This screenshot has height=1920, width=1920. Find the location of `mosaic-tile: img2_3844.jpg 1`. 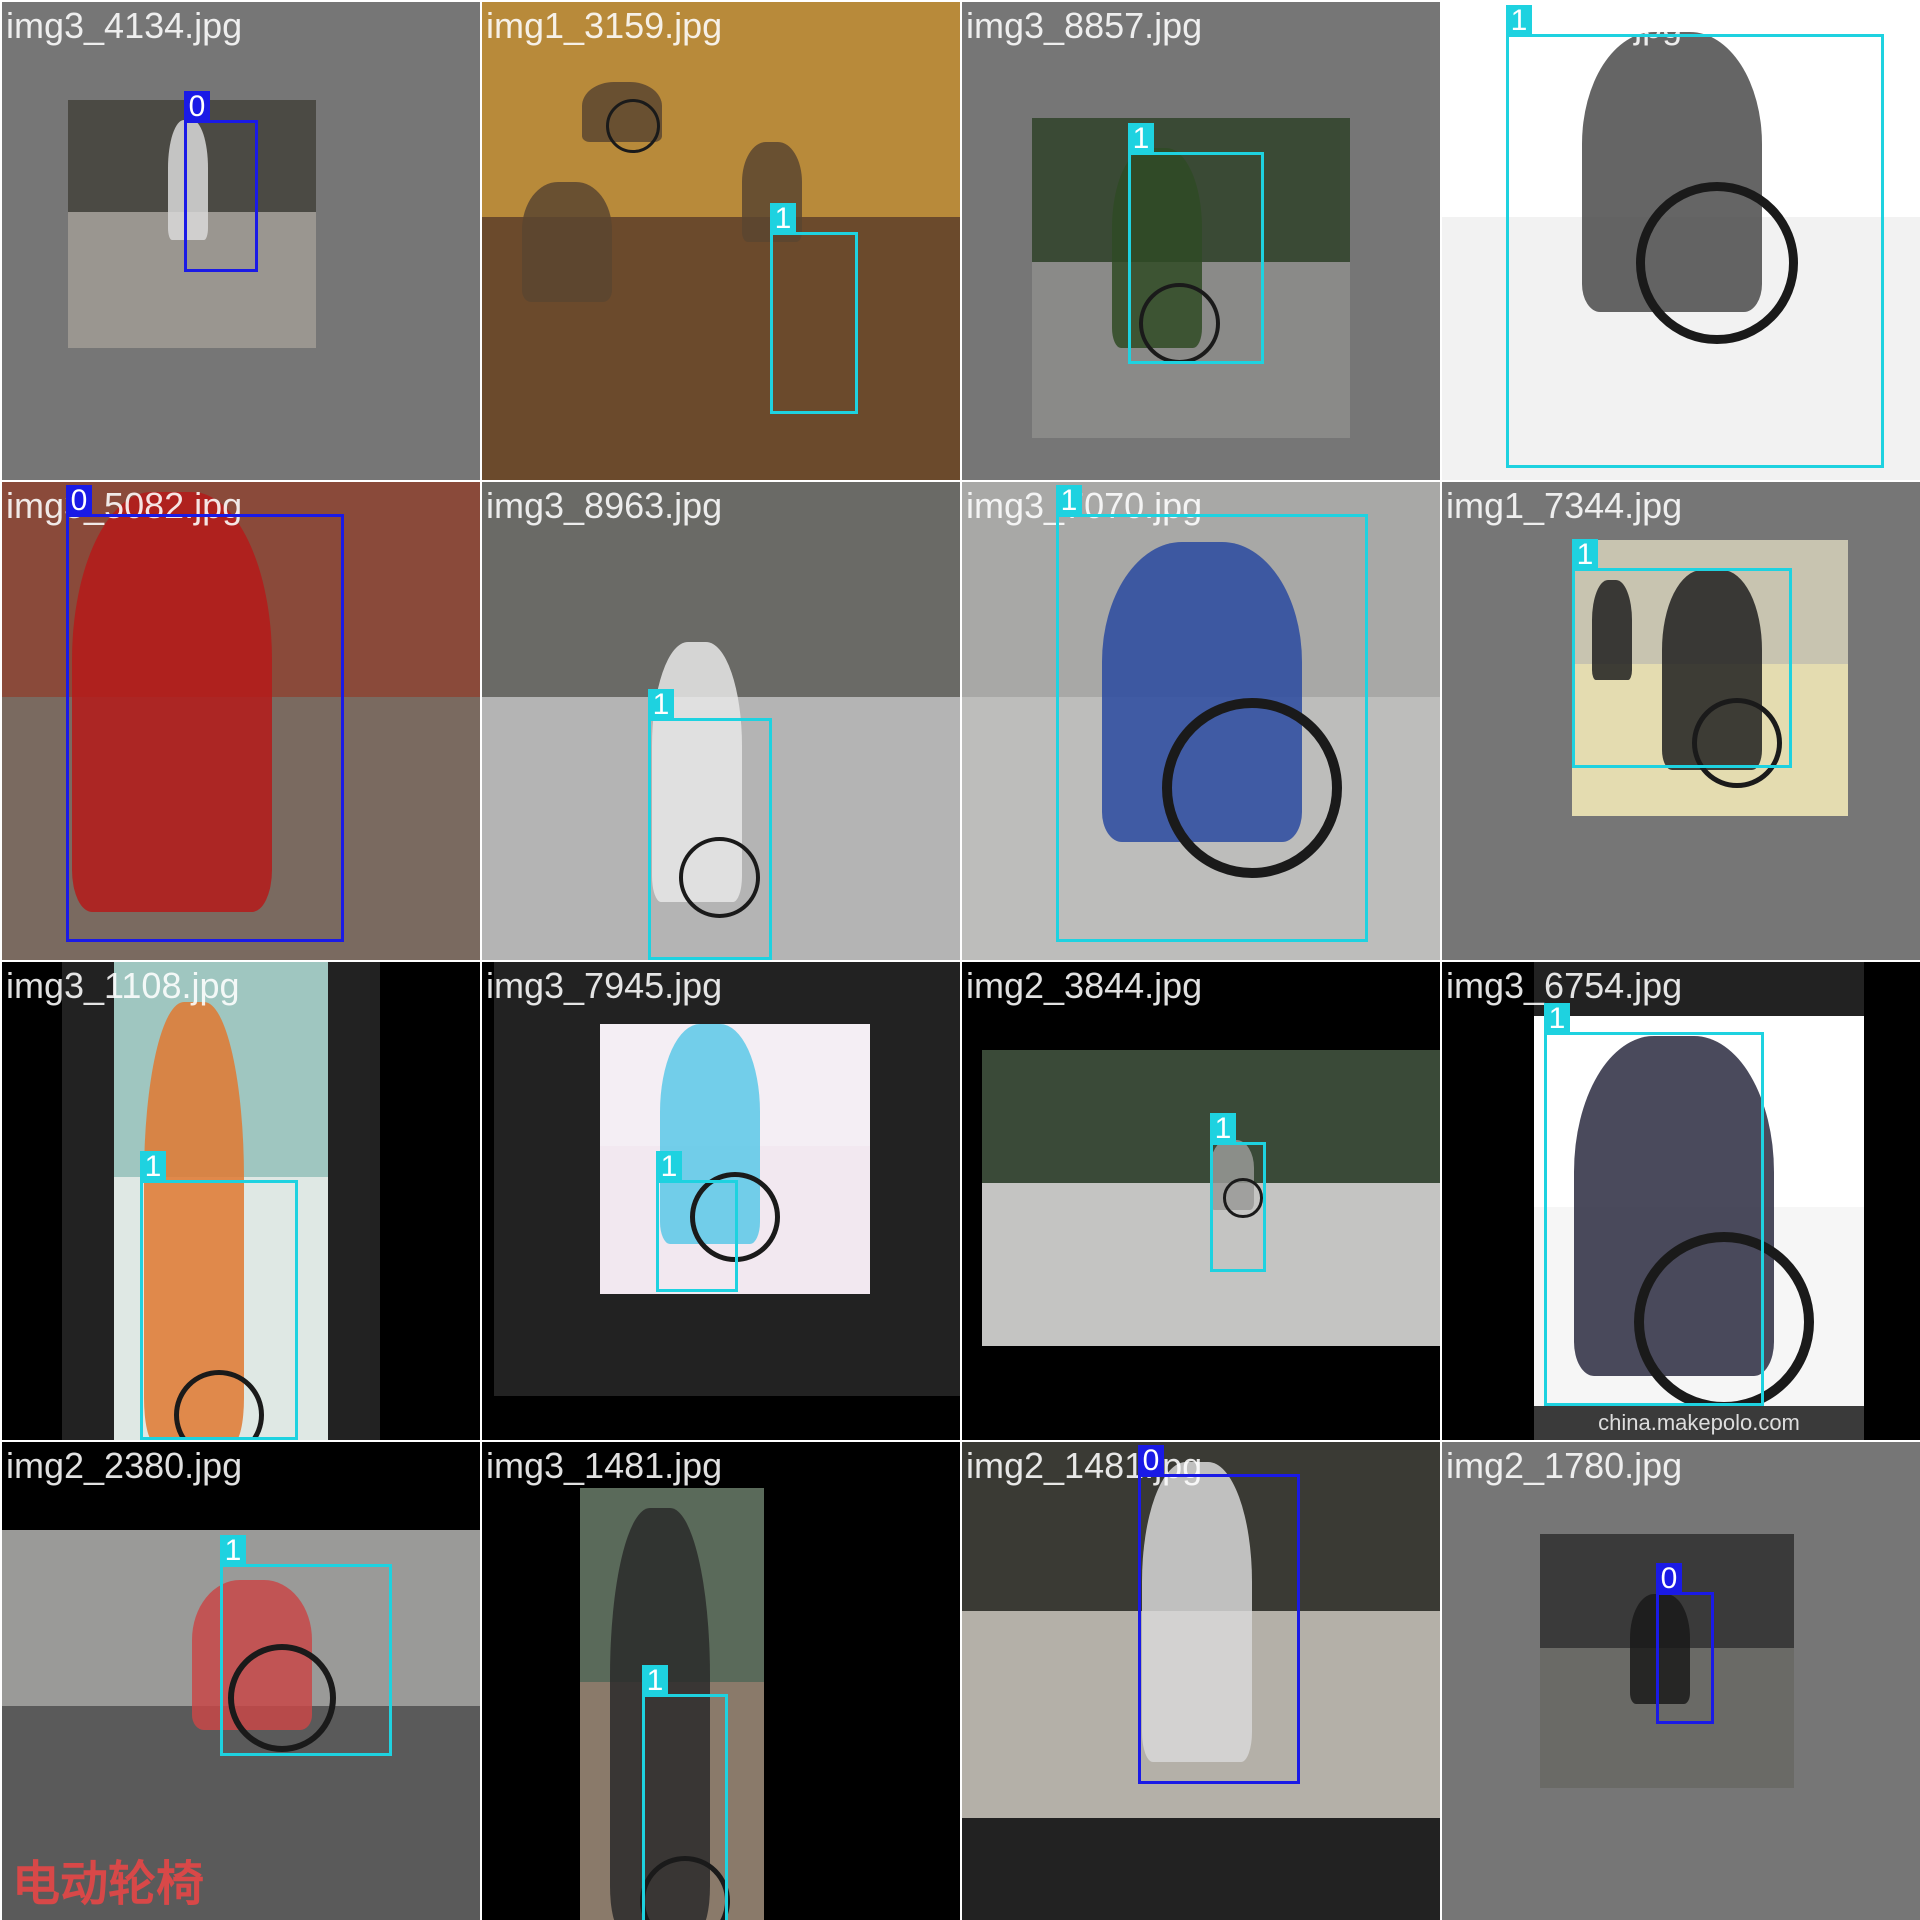

mosaic-tile: img2_3844.jpg 1 is located at coordinates (1201, 1201).